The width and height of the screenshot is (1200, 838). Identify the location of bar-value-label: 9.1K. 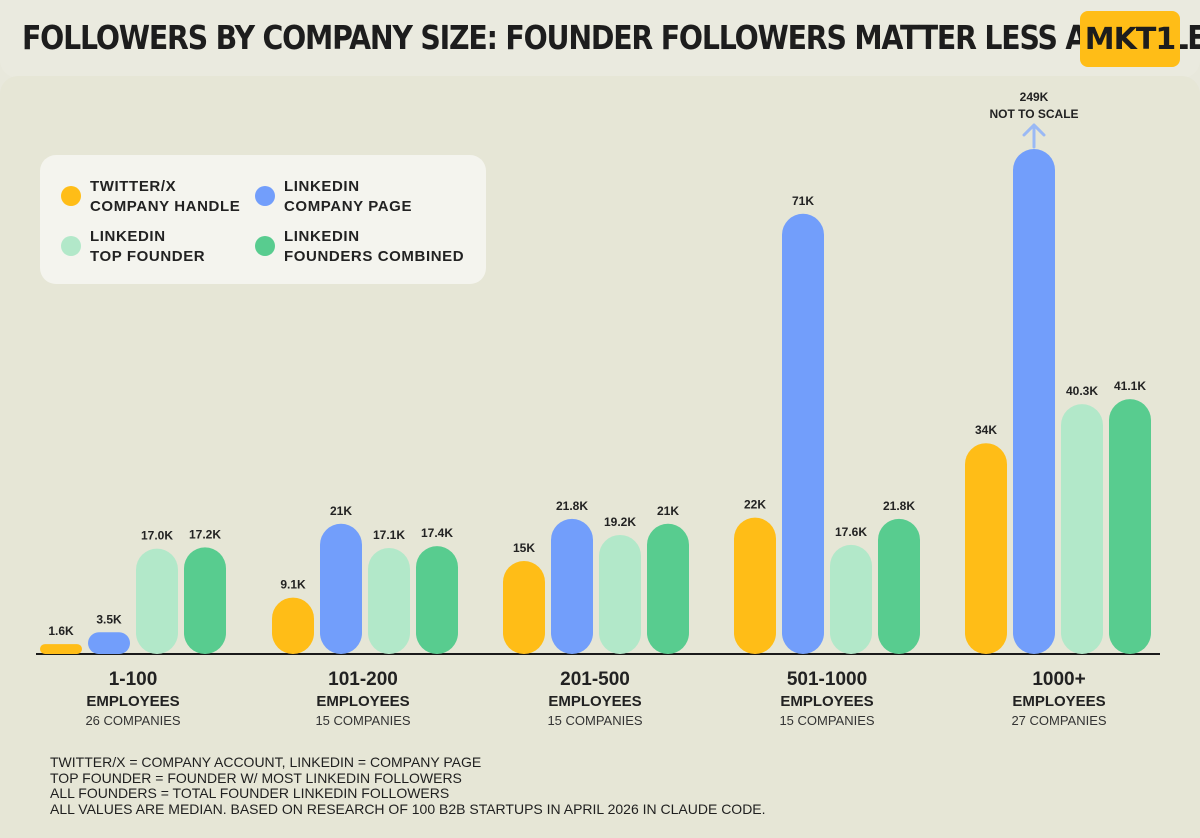
(293, 585).